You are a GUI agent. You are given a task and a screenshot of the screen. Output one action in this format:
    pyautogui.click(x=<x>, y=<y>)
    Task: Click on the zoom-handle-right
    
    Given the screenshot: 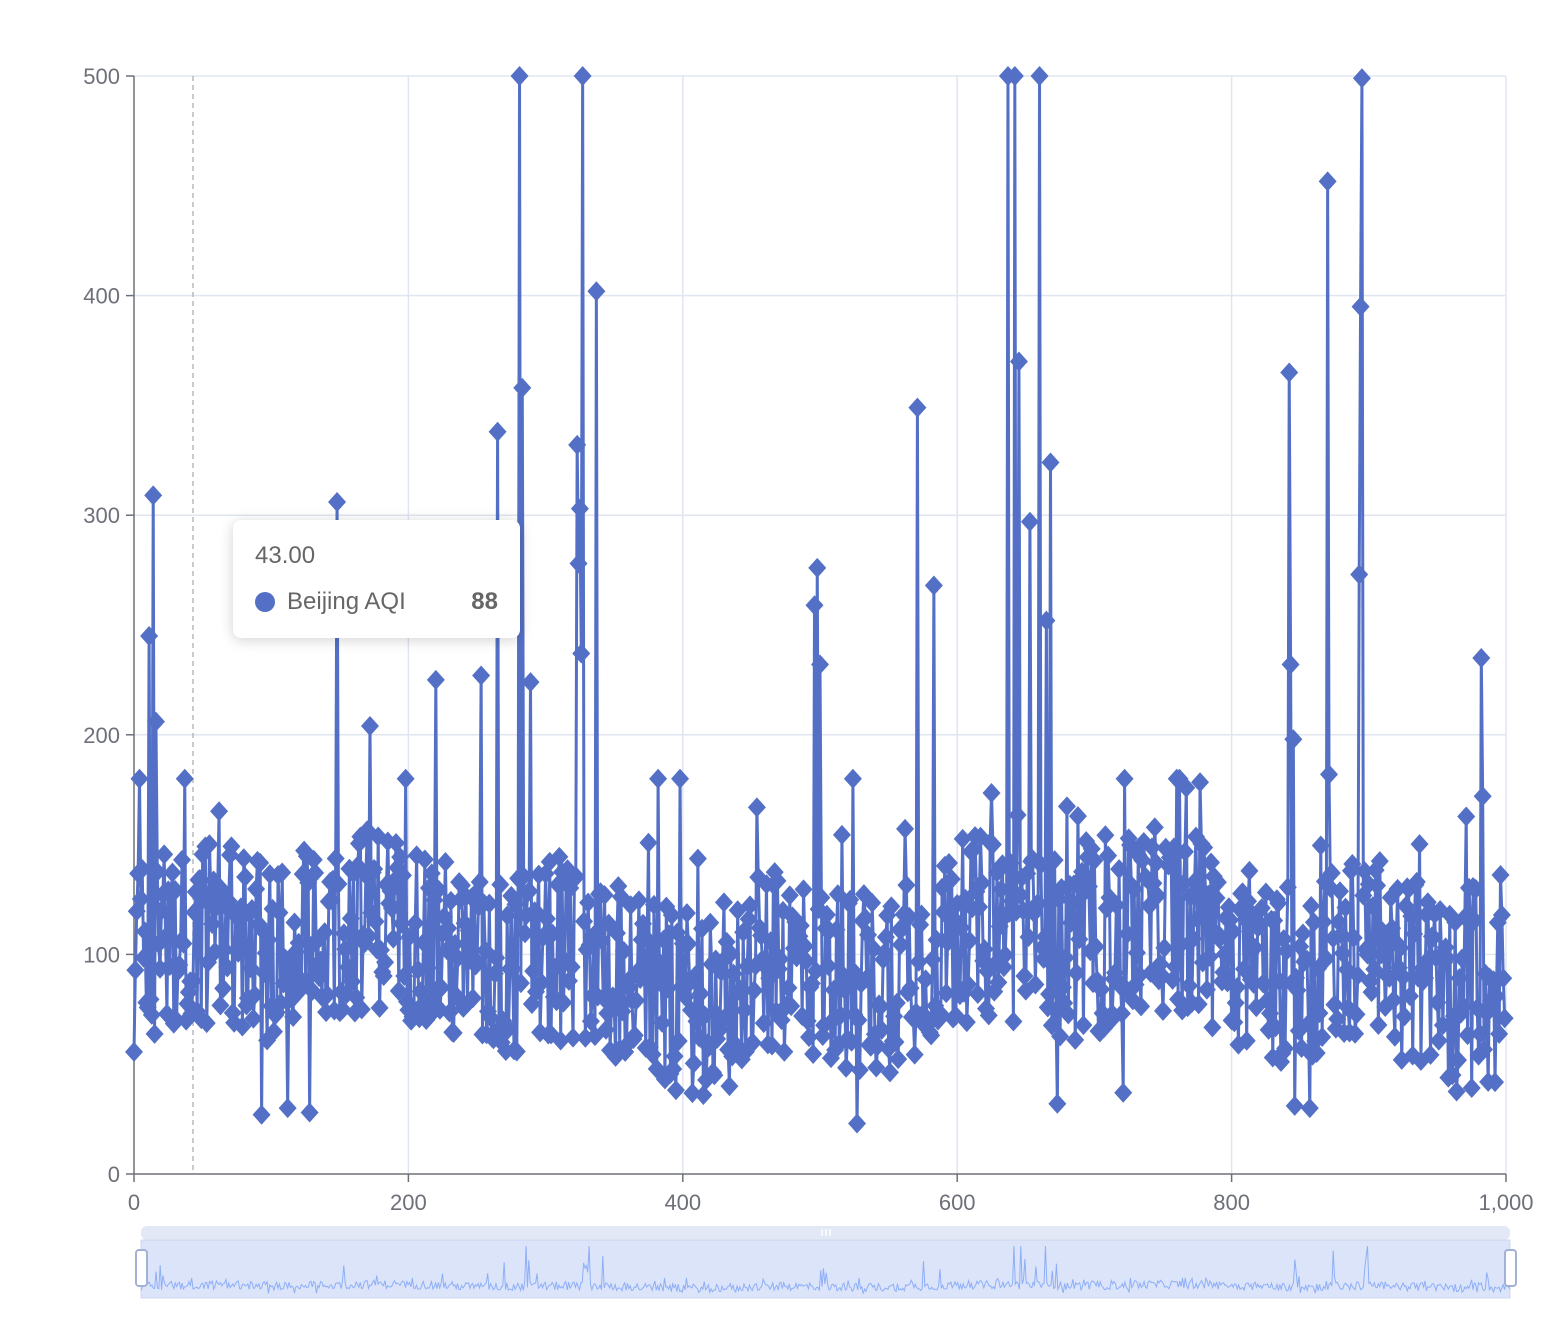 What is the action you would take?
    pyautogui.click(x=1510, y=1268)
    